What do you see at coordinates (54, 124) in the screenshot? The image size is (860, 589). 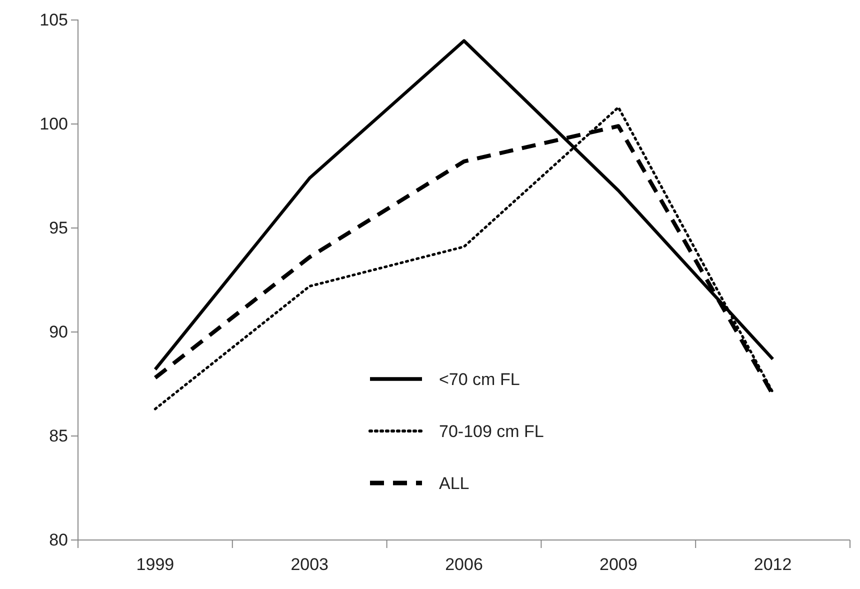 I see `y-tick-label: 100` at bounding box center [54, 124].